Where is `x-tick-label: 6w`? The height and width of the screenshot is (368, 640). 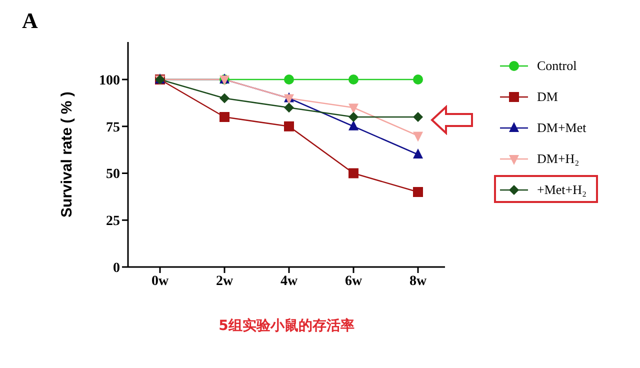 x-tick-label: 6w is located at coordinates (353, 281).